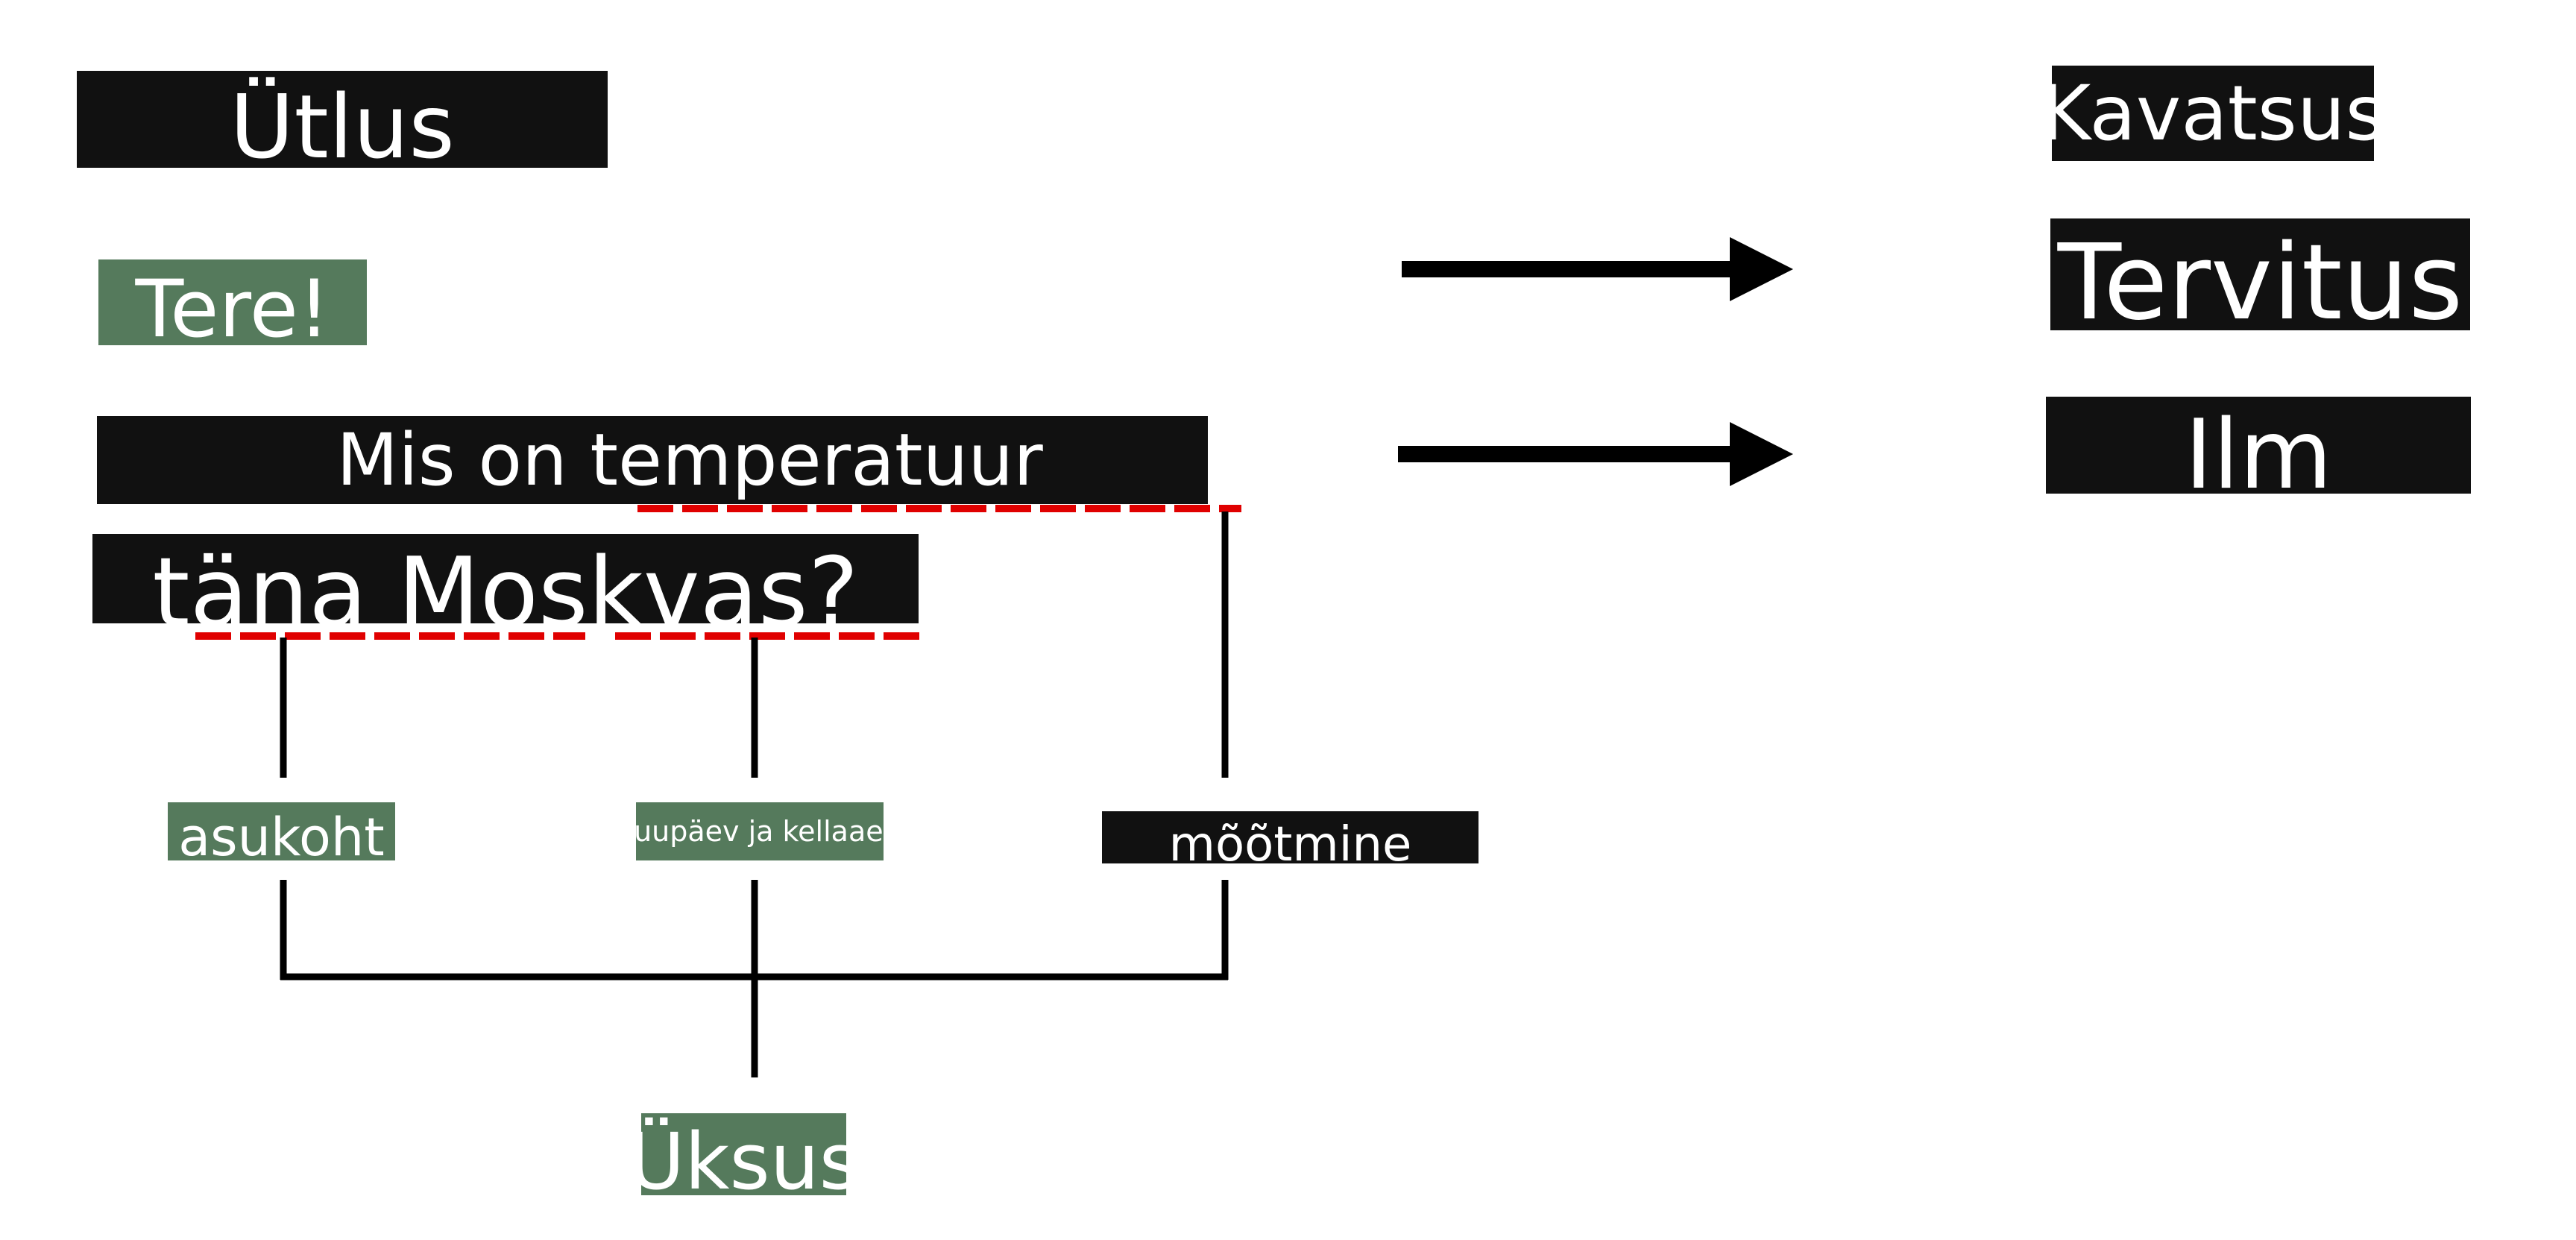  Describe the element at coordinates (2213, 113) in the screenshot. I see `intent-heading: Kavatsus` at that location.